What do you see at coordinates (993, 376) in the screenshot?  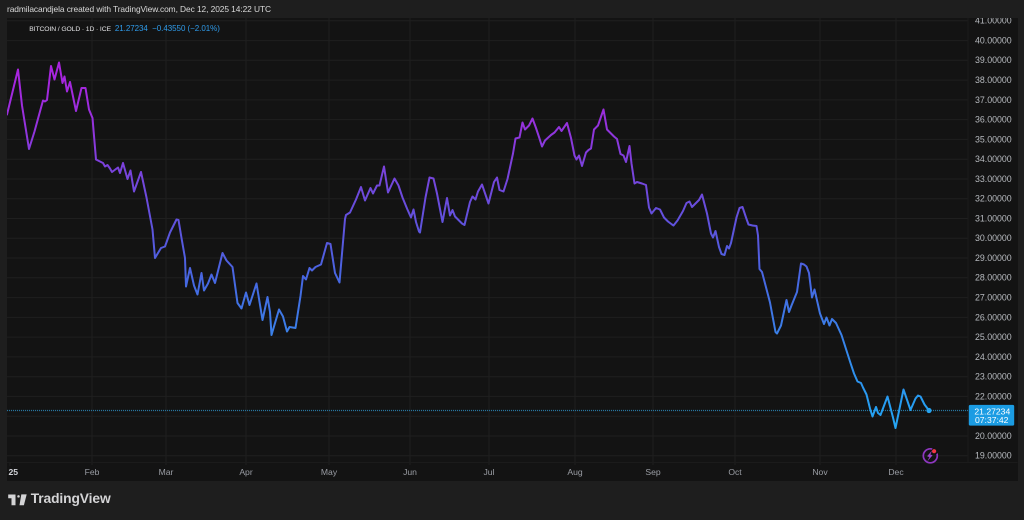 I see `svg-text: 23.00000` at bounding box center [993, 376].